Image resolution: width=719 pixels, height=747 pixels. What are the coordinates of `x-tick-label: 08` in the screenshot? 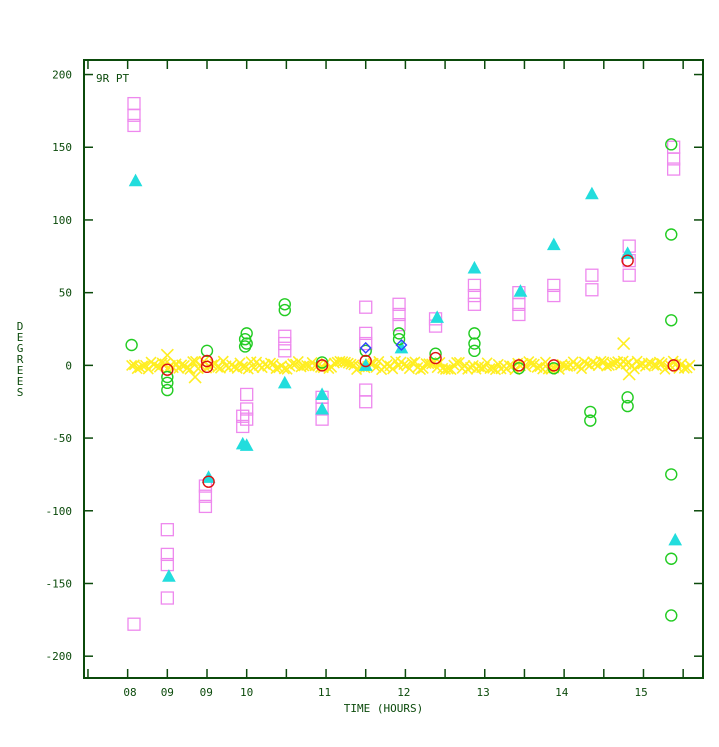 It's located at (129, 692).